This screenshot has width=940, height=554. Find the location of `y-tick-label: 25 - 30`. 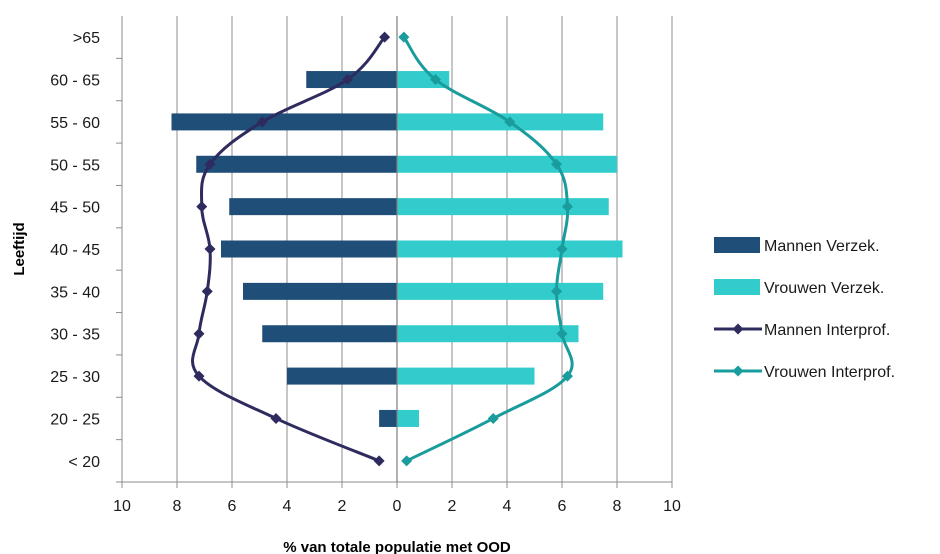

y-tick-label: 25 - 30 is located at coordinates (75, 377).